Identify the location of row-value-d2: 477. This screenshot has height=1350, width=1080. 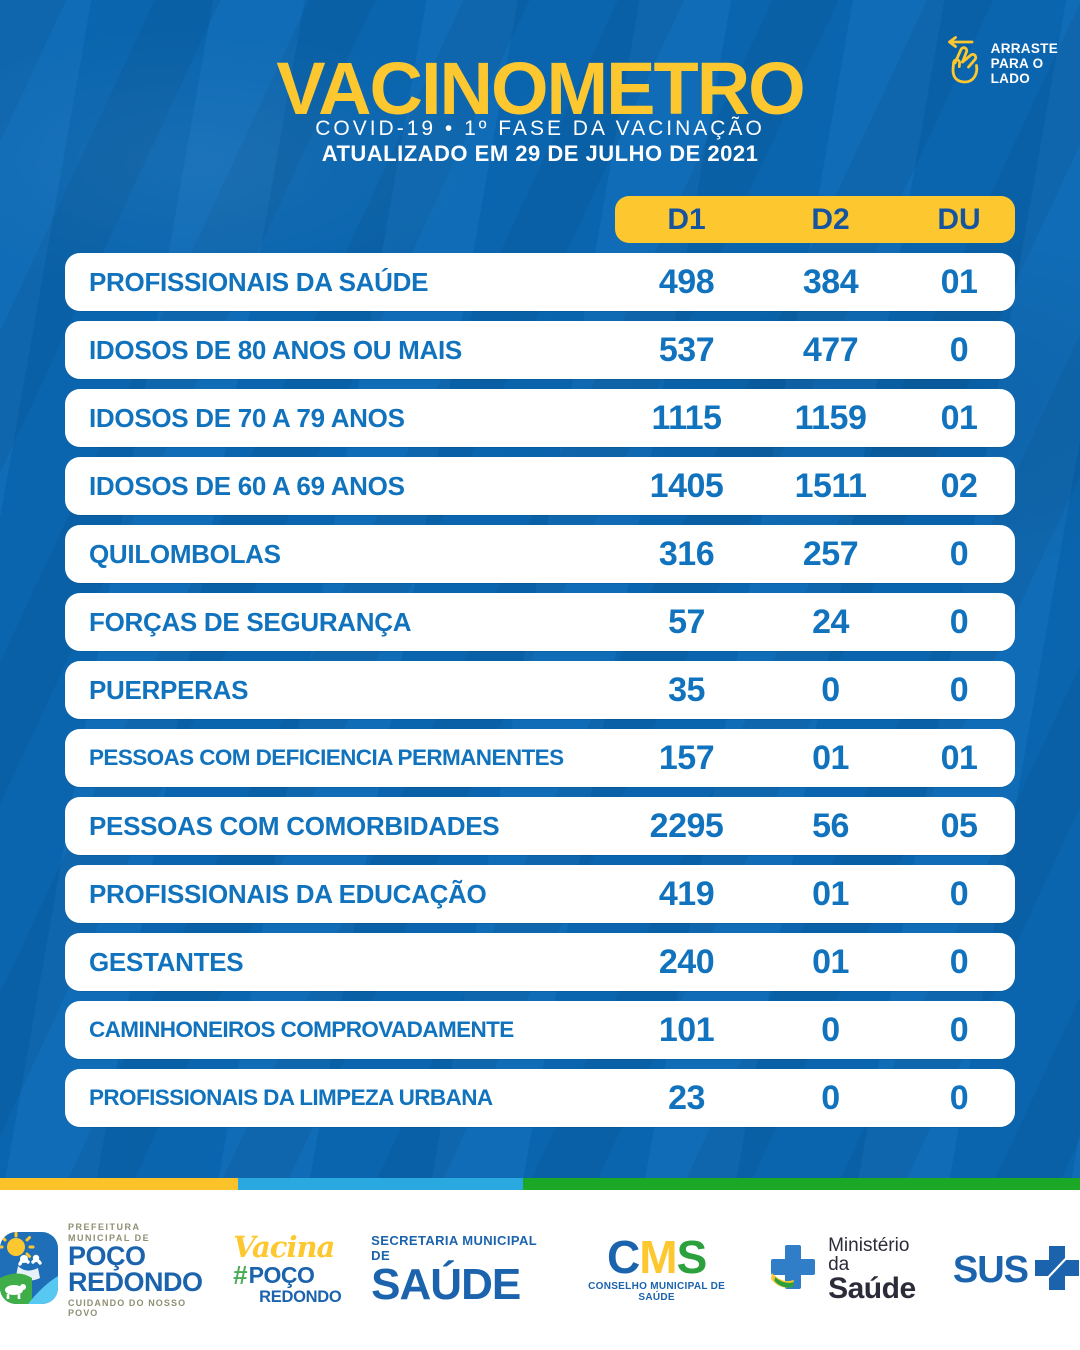
(830, 349).